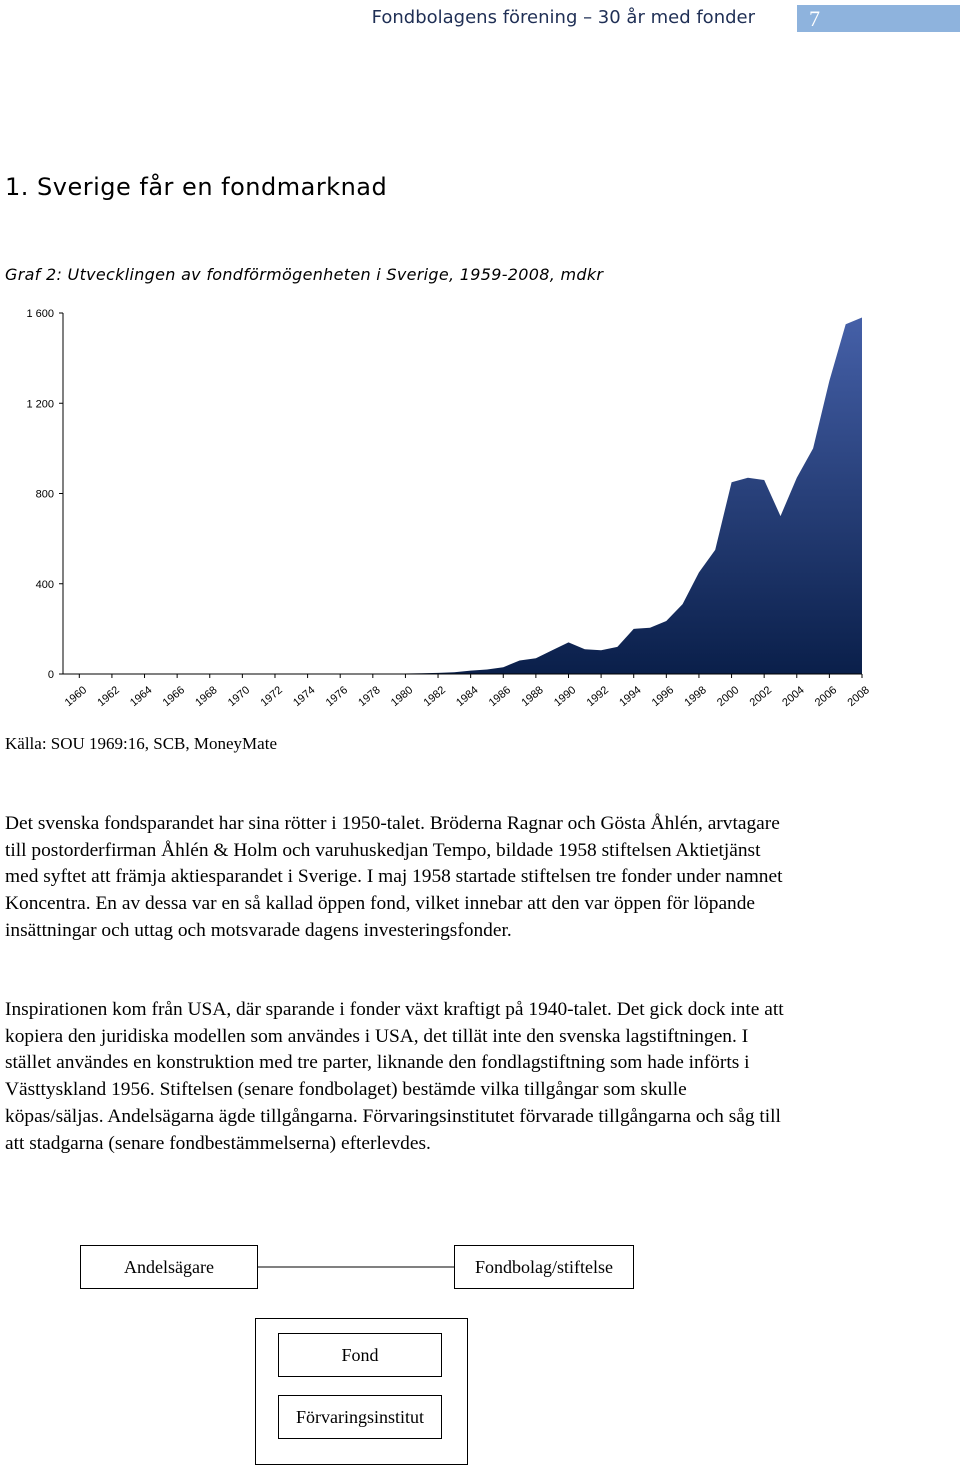 The width and height of the screenshot is (960, 1469). What do you see at coordinates (563, 17) in the screenshot?
I see `header-title: Fondbolagens förening – 30 år med fonder` at bounding box center [563, 17].